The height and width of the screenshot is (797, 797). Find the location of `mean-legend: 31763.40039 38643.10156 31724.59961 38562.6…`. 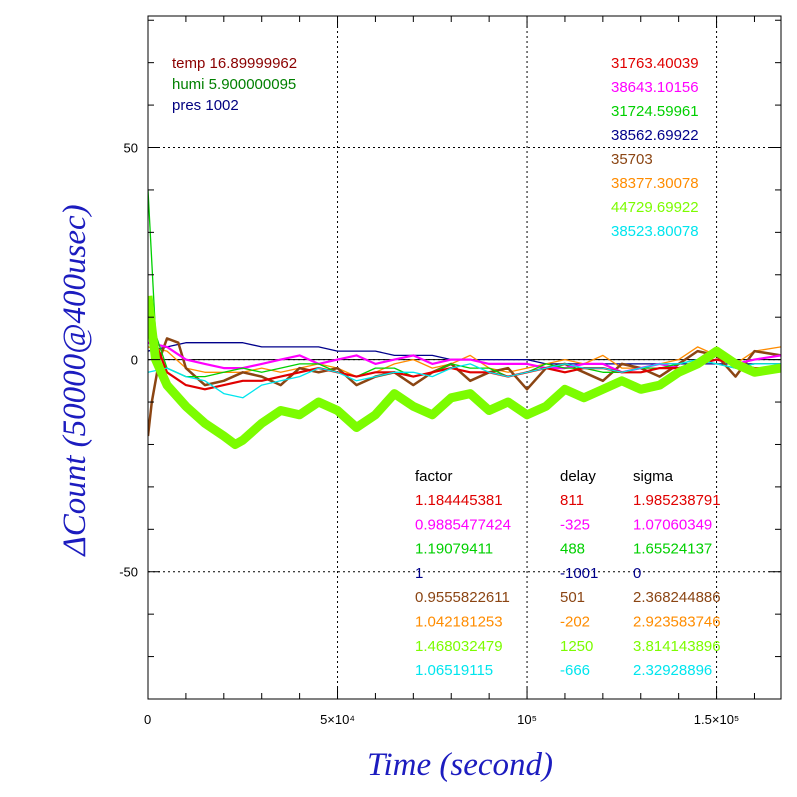

mean-legend: 31763.40039 38643.10156 31724.59961 38562.6… is located at coordinates (655, 147).